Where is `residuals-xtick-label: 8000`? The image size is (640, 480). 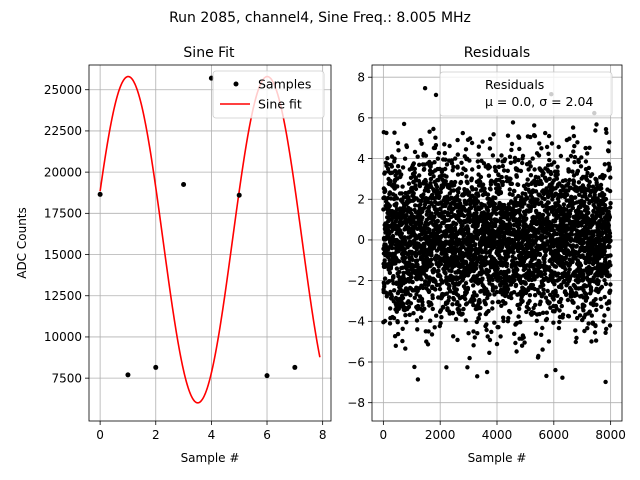 residuals-xtick-label: 8000 is located at coordinates (610, 435).